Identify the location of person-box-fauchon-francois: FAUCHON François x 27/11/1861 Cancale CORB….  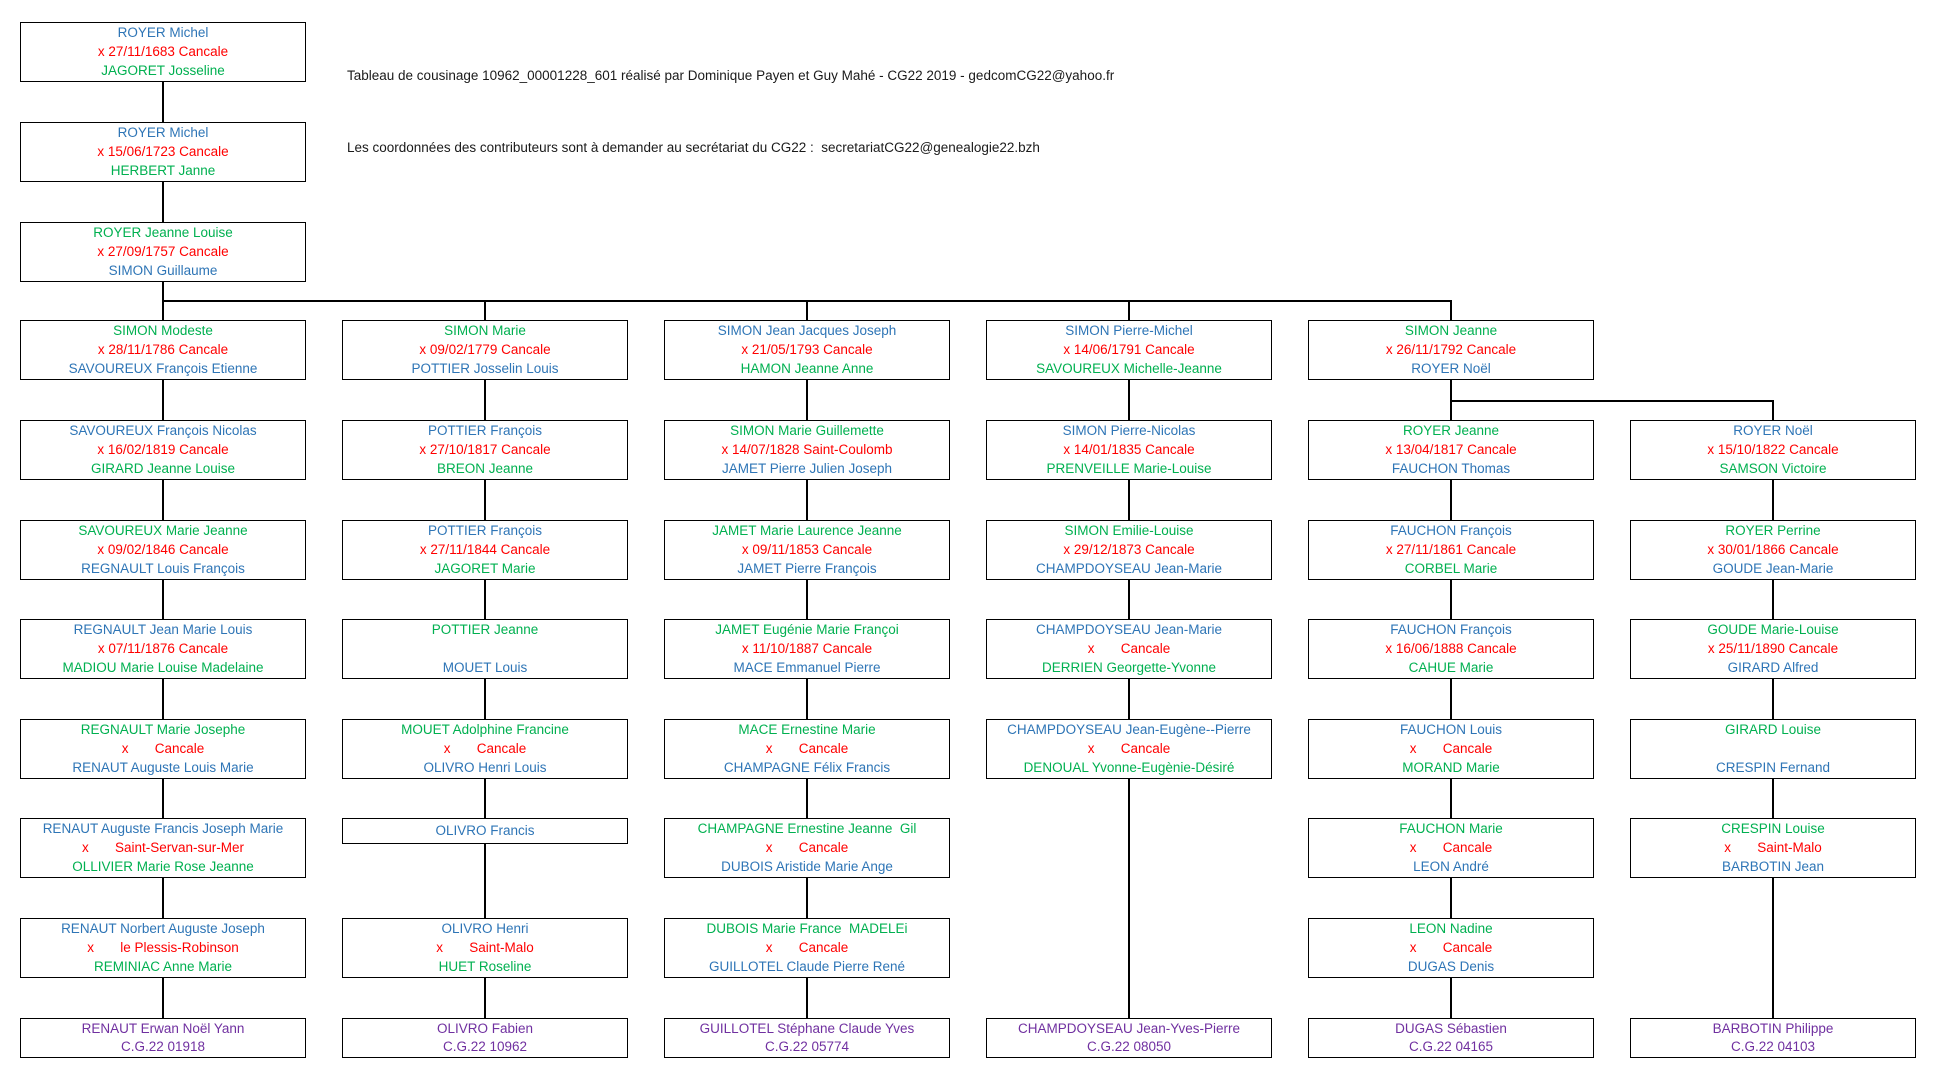
(1451, 550).